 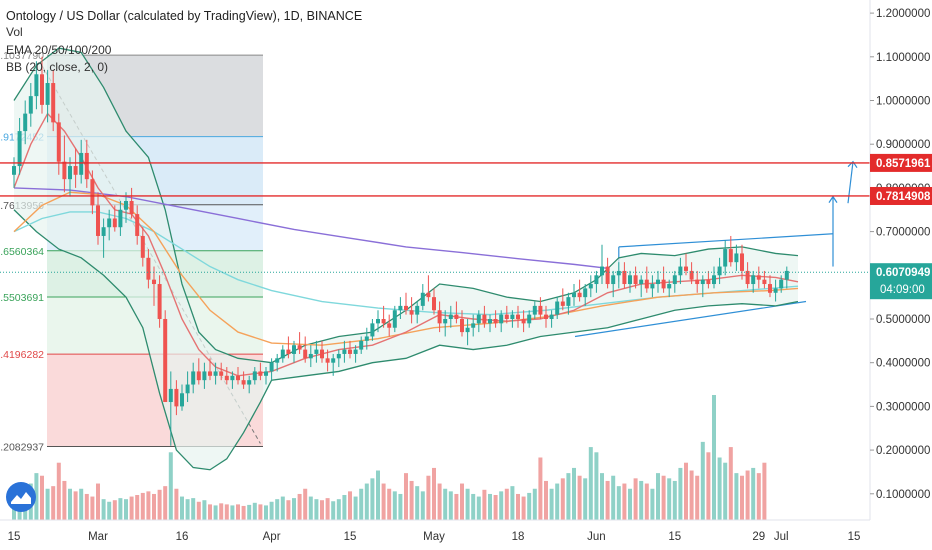 What do you see at coordinates (59, 50) in the screenshot?
I see `ema-legend: EMA 20/50/100/200` at bounding box center [59, 50].